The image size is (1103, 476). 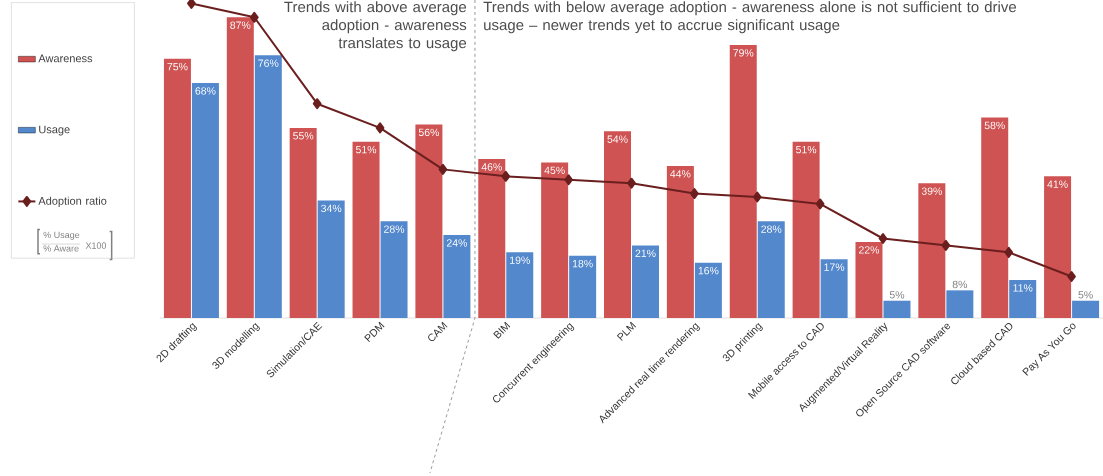 What do you see at coordinates (240, 25) in the screenshot?
I see `data-label: 87%` at bounding box center [240, 25].